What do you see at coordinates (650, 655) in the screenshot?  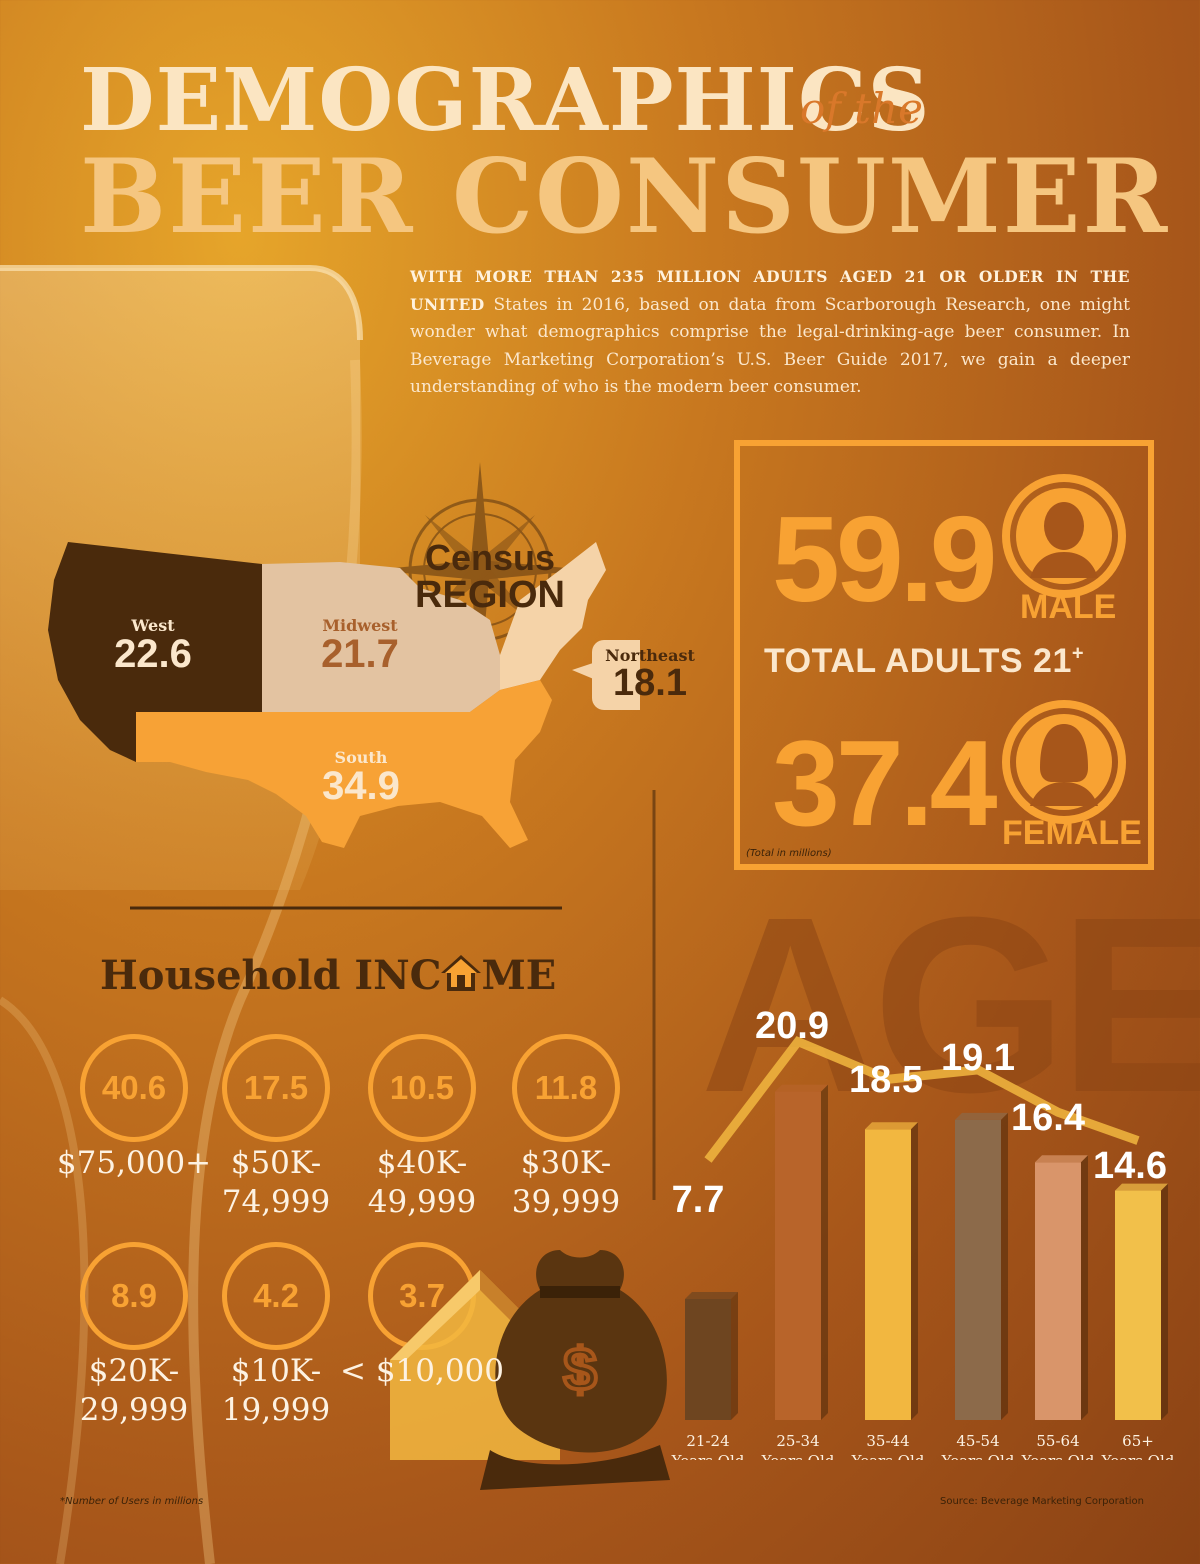 I see `northeast-name: Northeast` at bounding box center [650, 655].